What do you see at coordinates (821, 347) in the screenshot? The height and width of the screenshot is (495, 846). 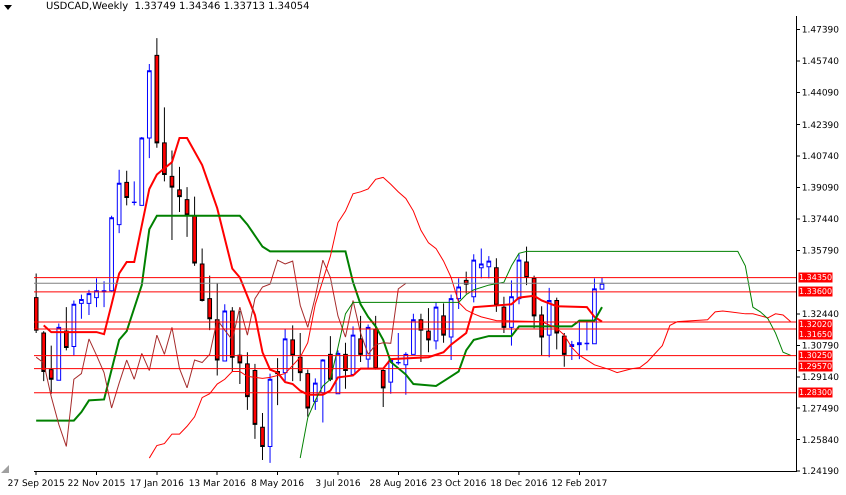 I see `y-tick-label: 1.30790` at bounding box center [821, 347].